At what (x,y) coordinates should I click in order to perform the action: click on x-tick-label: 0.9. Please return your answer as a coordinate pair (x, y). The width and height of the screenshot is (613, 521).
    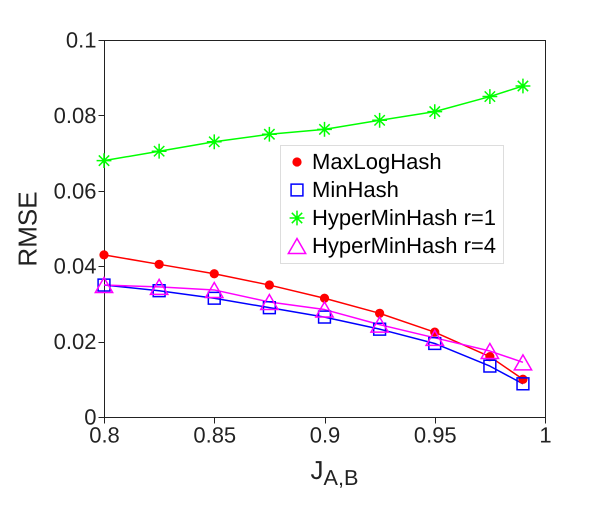
    Looking at the image, I should click on (325, 435).